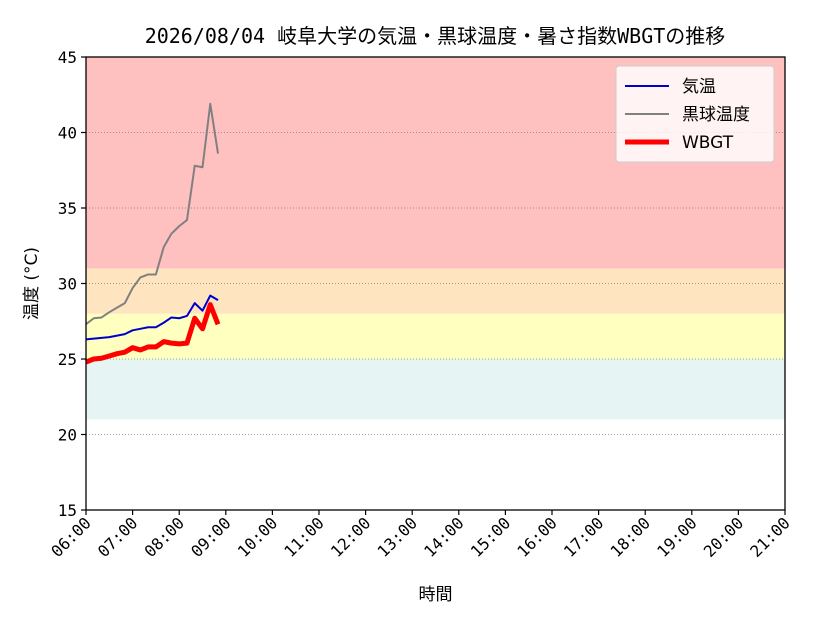  I want to click on x-tick-label-14: 20:00, so click(723, 536).